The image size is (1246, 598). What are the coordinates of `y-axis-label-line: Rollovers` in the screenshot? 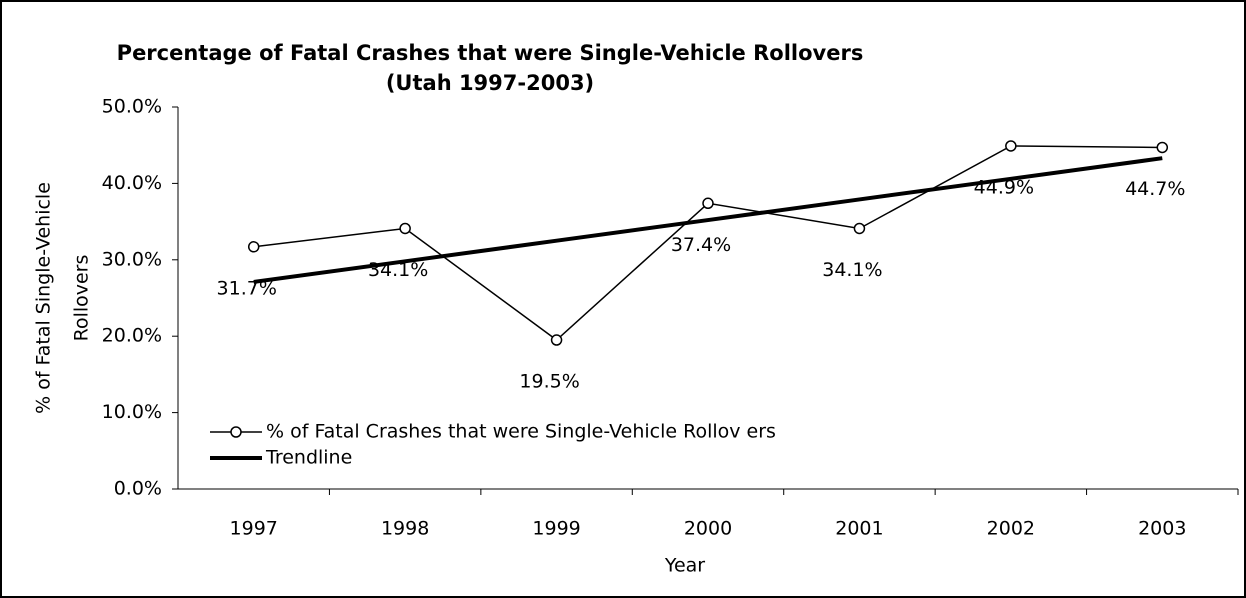 It's located at (82, 298).